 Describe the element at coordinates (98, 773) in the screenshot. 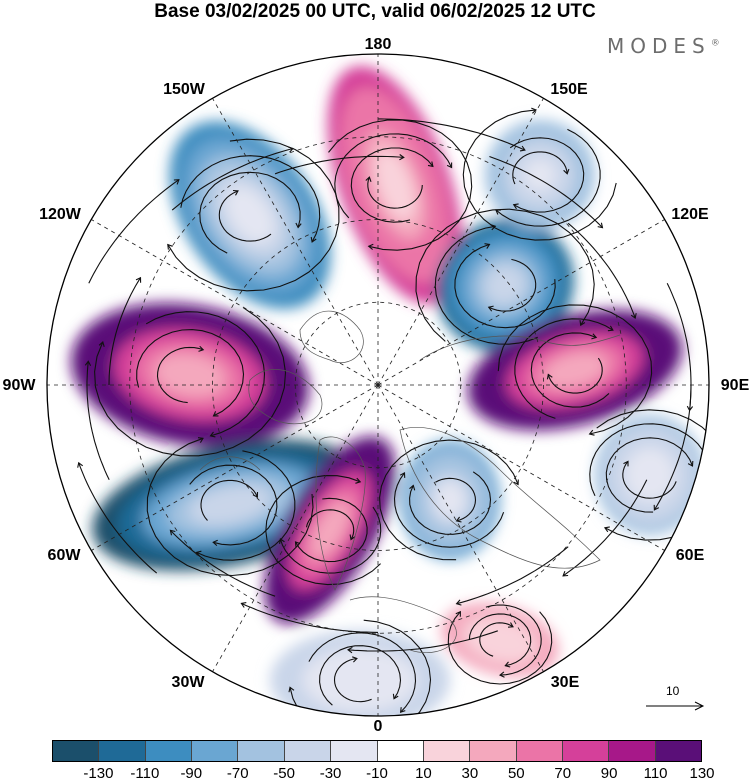

I see `colorbar-tick-label: -130` at that location.